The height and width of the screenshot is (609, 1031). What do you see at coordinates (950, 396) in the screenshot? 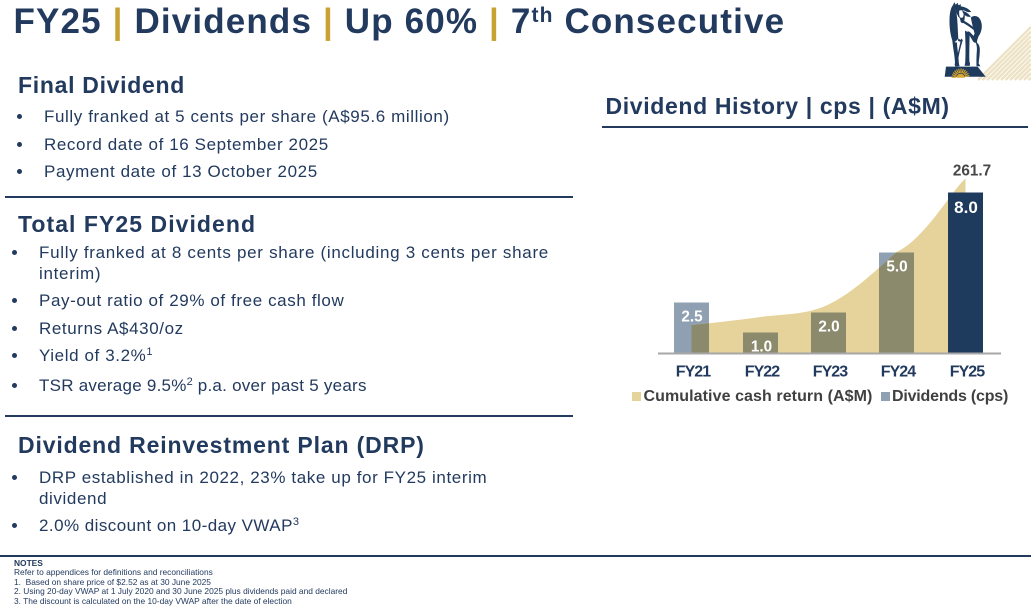
I see `svg-text: Dividends (cps)` at bounding box center [950, 396].